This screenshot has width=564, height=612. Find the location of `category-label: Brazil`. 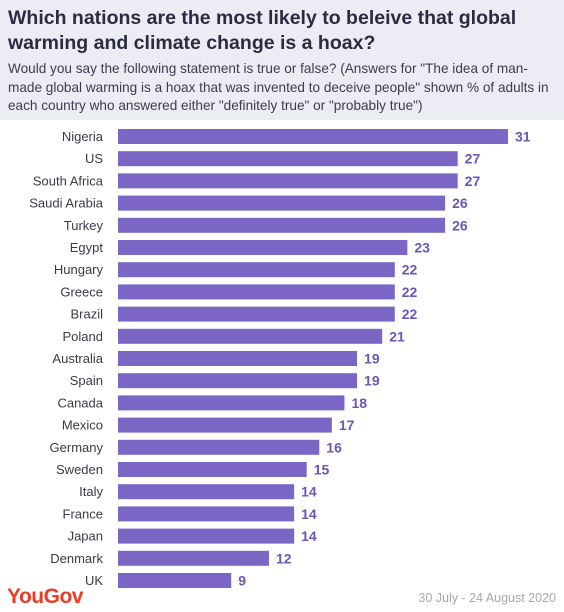

category-label: Brazil is located at coordinates (86, 314).